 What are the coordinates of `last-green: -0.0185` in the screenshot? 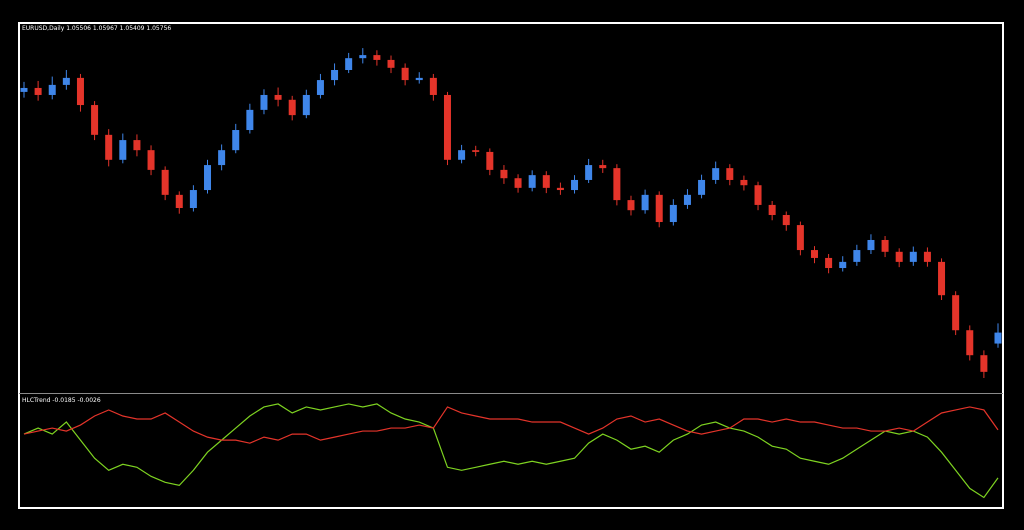 It's located at (63, 400).